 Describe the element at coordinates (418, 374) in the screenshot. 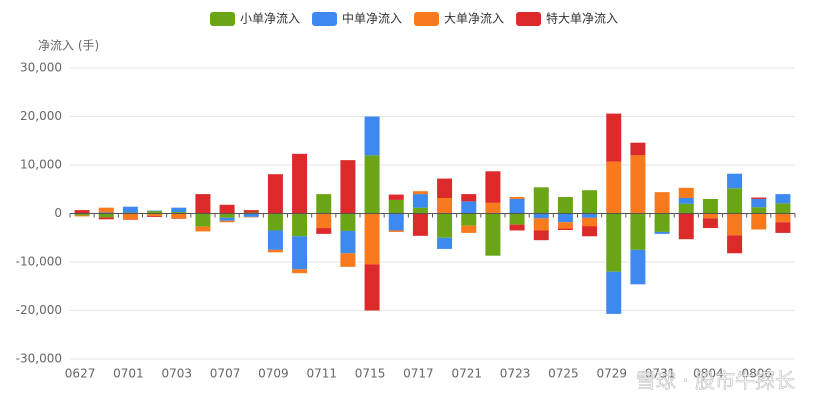

I see `x-tick-label: 0717` at that location.